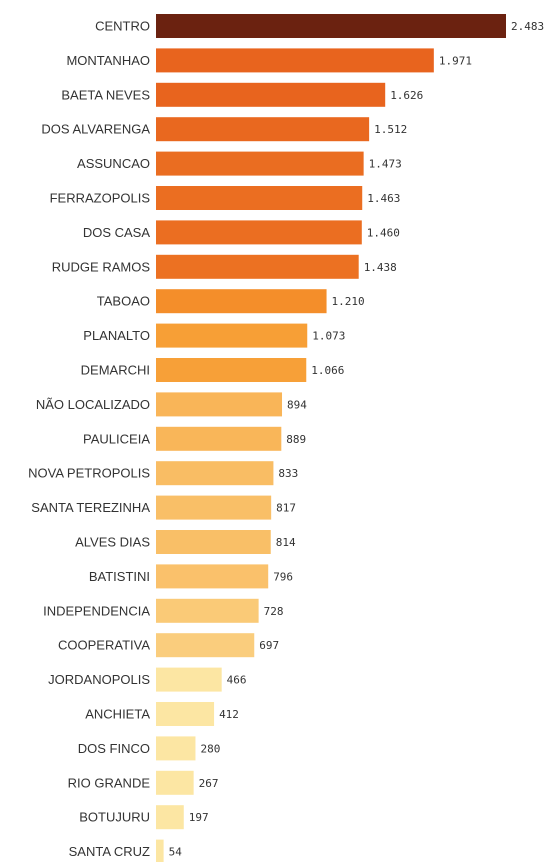 This screenshot has height=862, width=548. Describe the element at coordinates (274, 611) in the screenshot. I see `value-label: 728` at that location.